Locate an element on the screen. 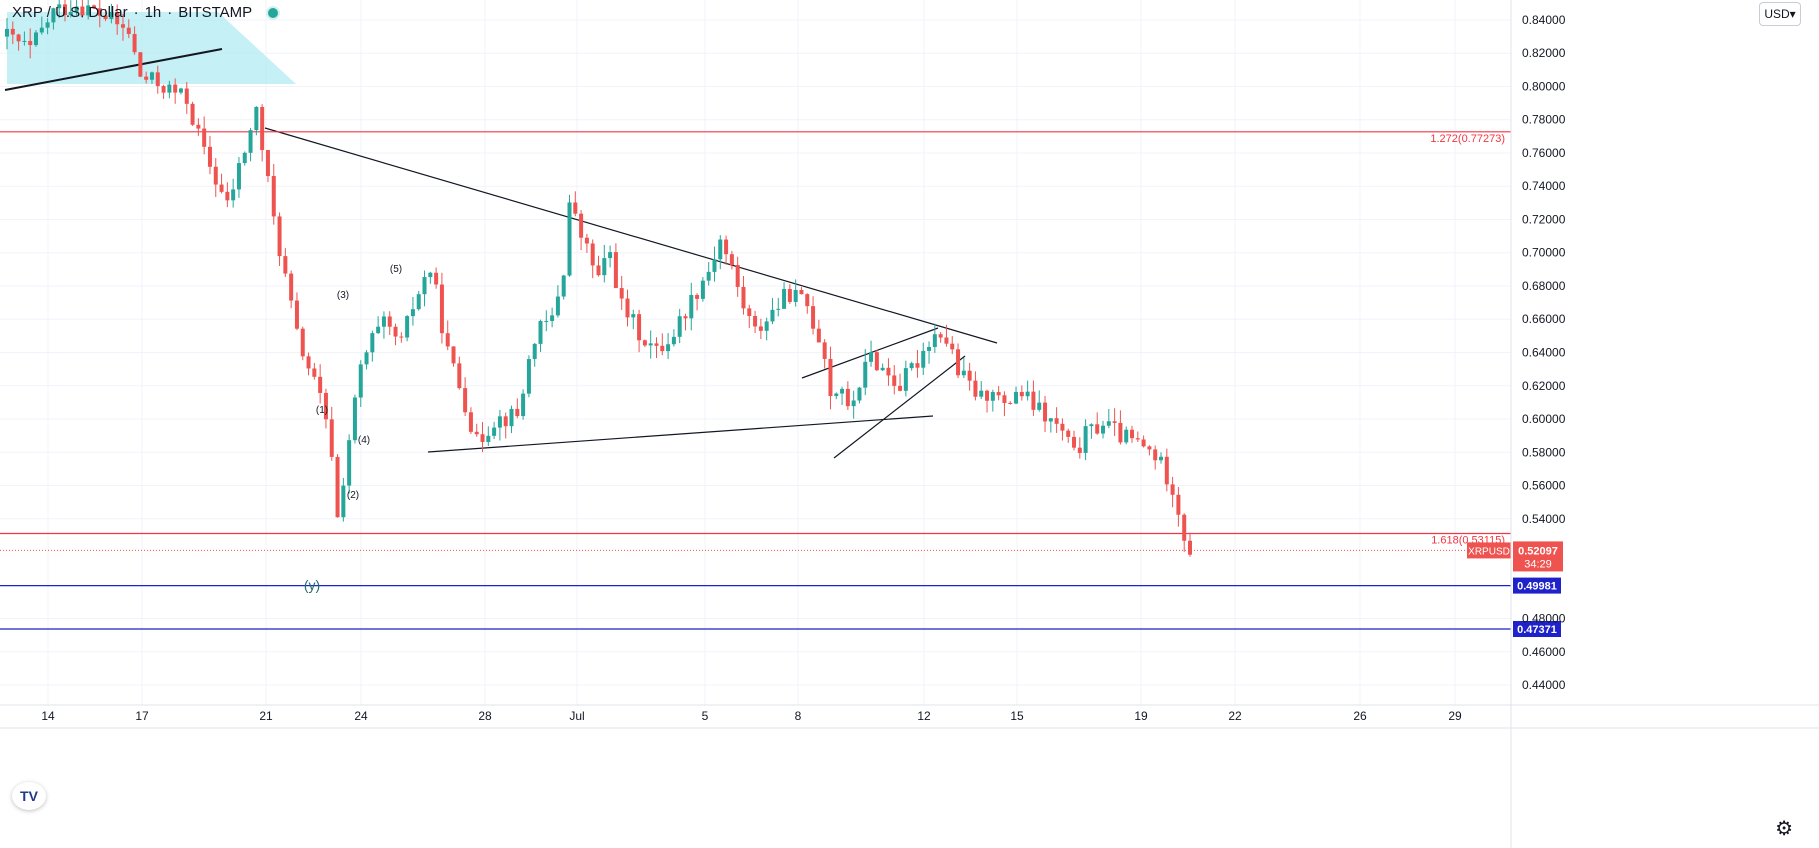 Image resolution: width=1819 pixels, height=848 pixels. tradingview-logo: TV is located at coordinates (29, 796).